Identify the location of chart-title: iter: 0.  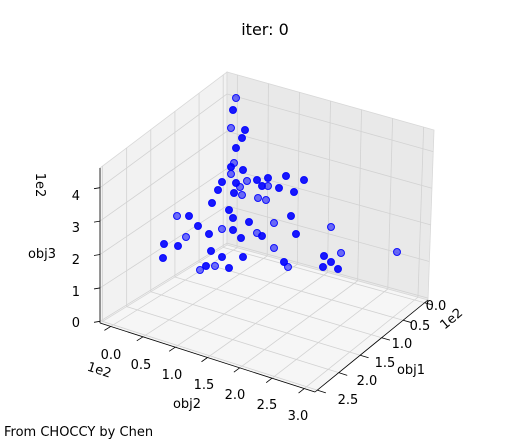
(265, 29).